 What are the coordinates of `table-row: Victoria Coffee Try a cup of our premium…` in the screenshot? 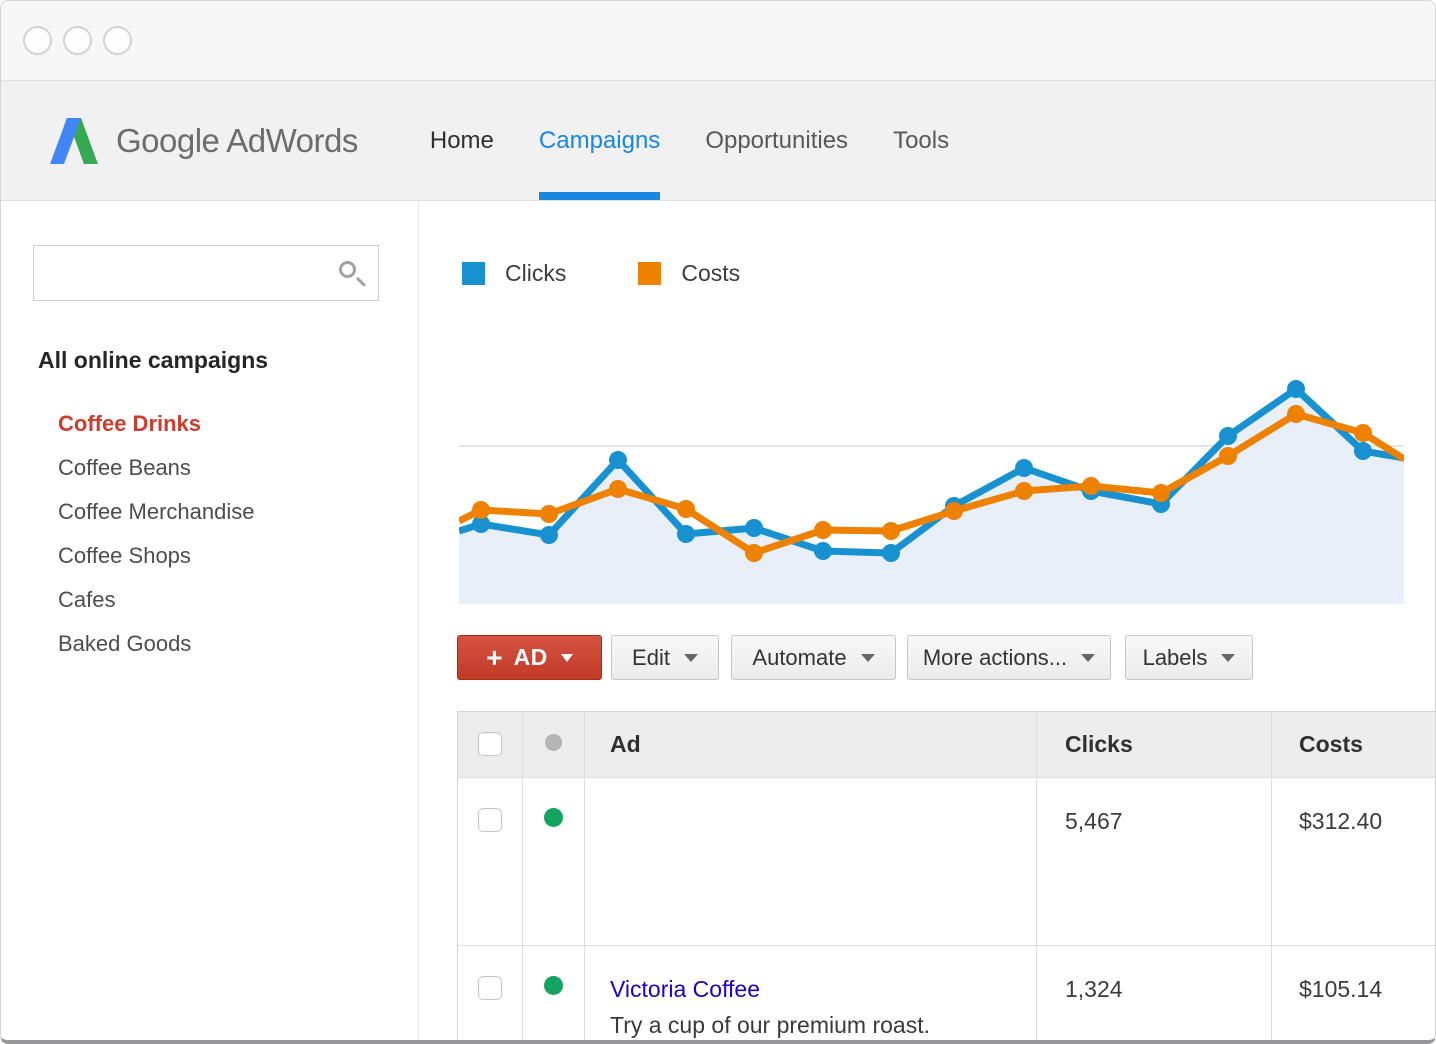 It's located at (946, 993).